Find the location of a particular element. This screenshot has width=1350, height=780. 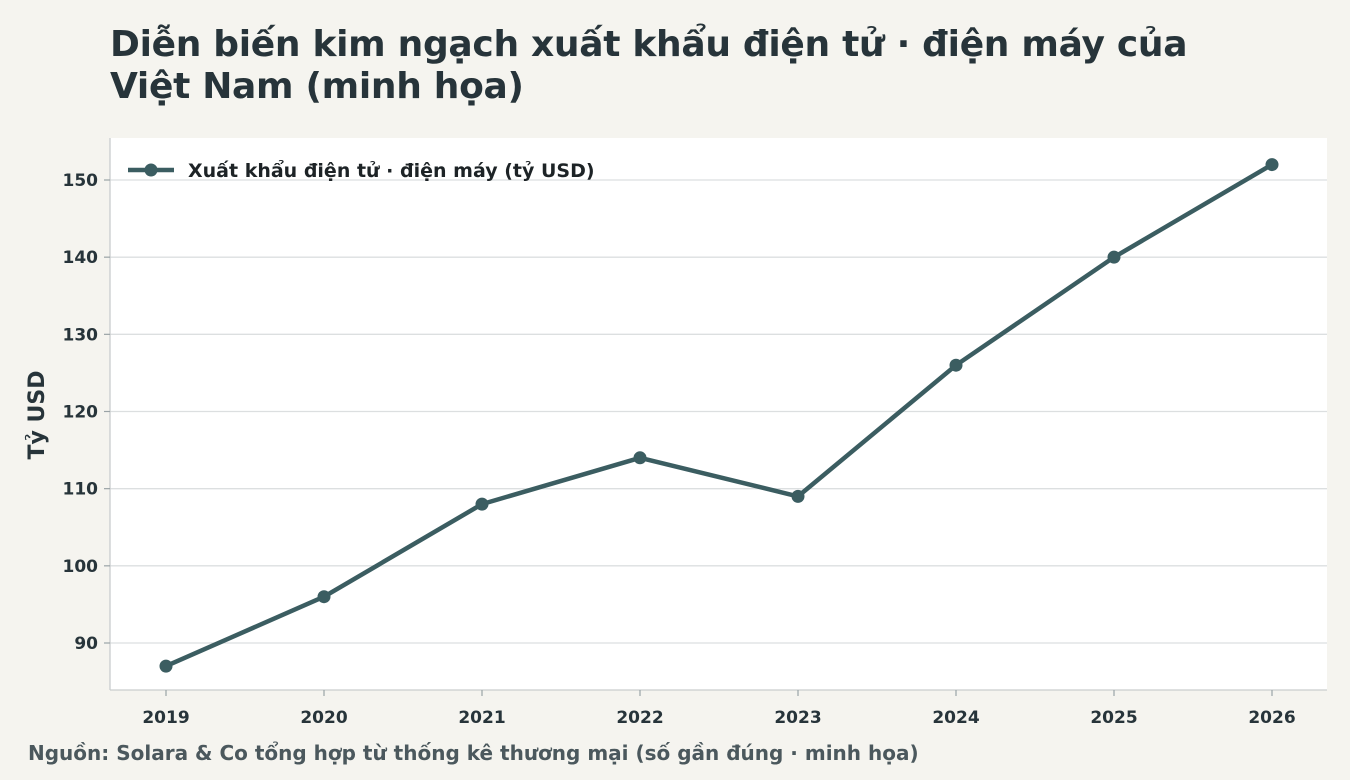

x-tick-label-2022: 2022 is located at coordinates (639, 718).